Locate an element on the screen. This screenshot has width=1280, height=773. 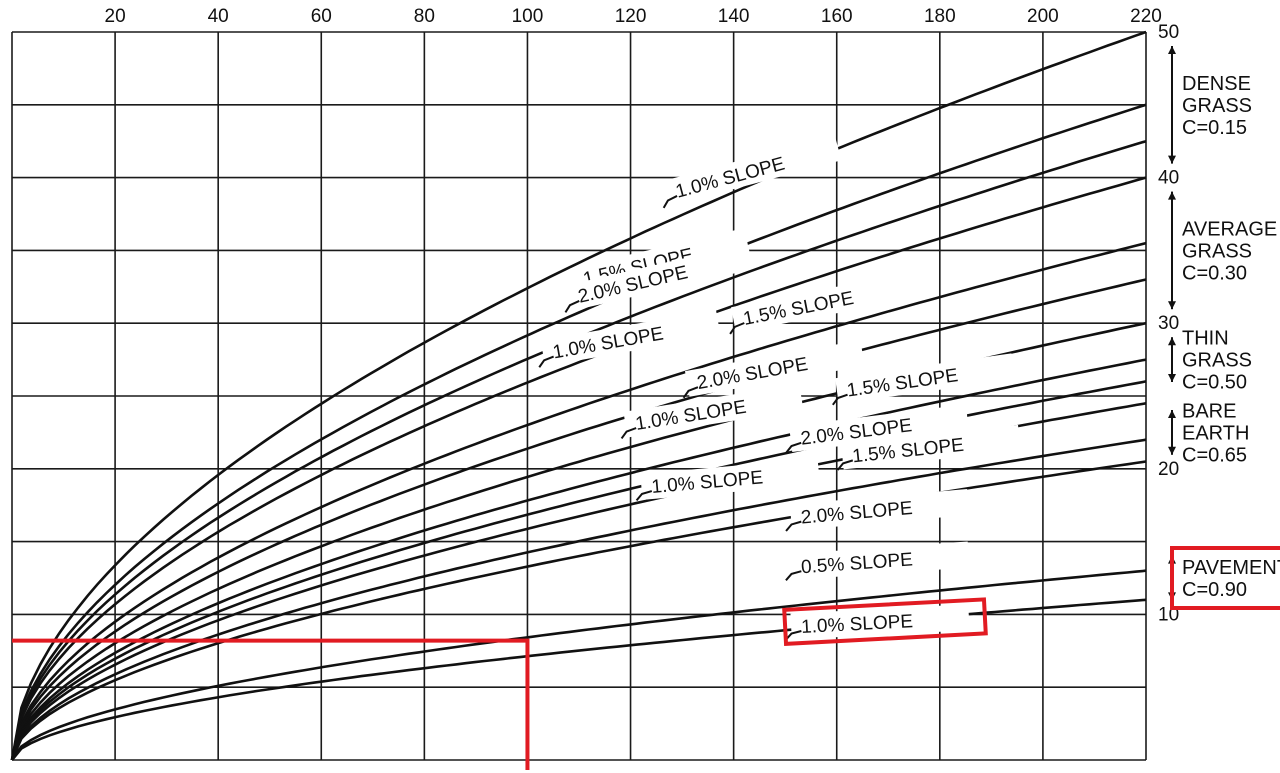
surface-label: C=0.30 is located at coordinates (1214, 273).